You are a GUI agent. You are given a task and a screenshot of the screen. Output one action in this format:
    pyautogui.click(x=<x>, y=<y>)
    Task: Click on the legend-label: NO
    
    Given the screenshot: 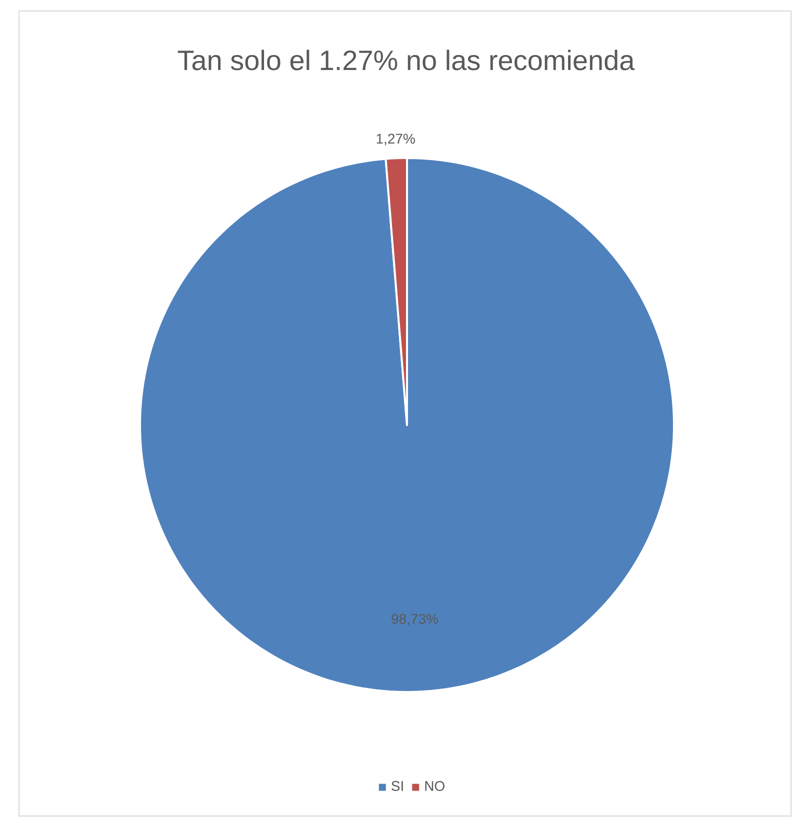 What is the action you would take?
    pyautogui.click(x=434, y=786)
    